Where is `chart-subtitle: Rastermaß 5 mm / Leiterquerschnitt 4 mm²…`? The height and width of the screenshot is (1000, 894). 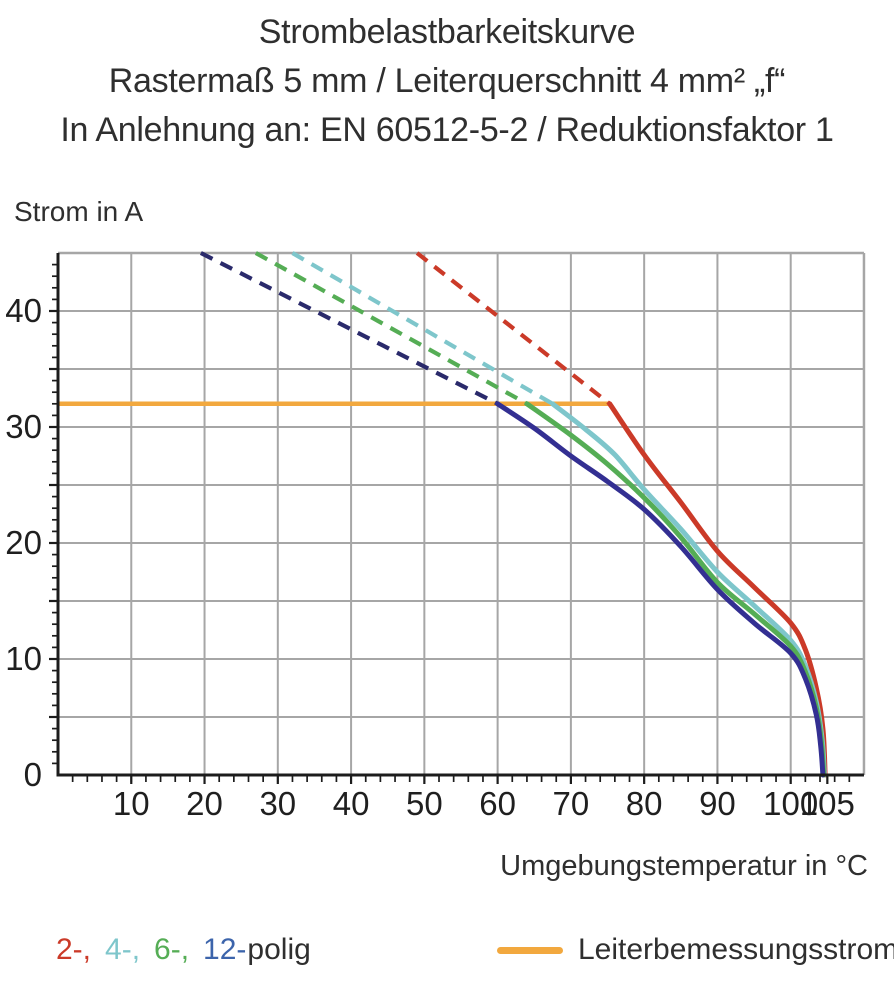
chart-subtitle: Rastermaß 5 mm / Leiterquerschnitt 4 mm²… is located at coordinates (447, 81).